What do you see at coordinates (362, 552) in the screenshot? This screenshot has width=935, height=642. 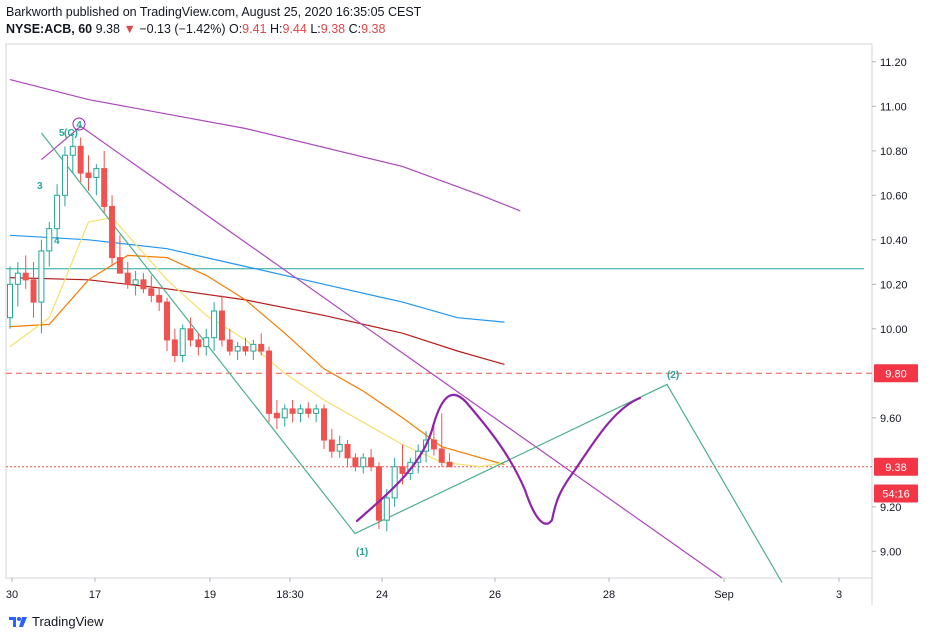 I see `wave-label: (1)` at bounding box center [362, 552].